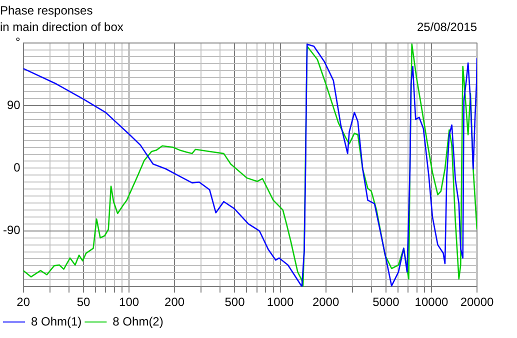  Describe the element at coordinates (447, 27) in the screenshot. I see `text: 25/08/2015` at that location.